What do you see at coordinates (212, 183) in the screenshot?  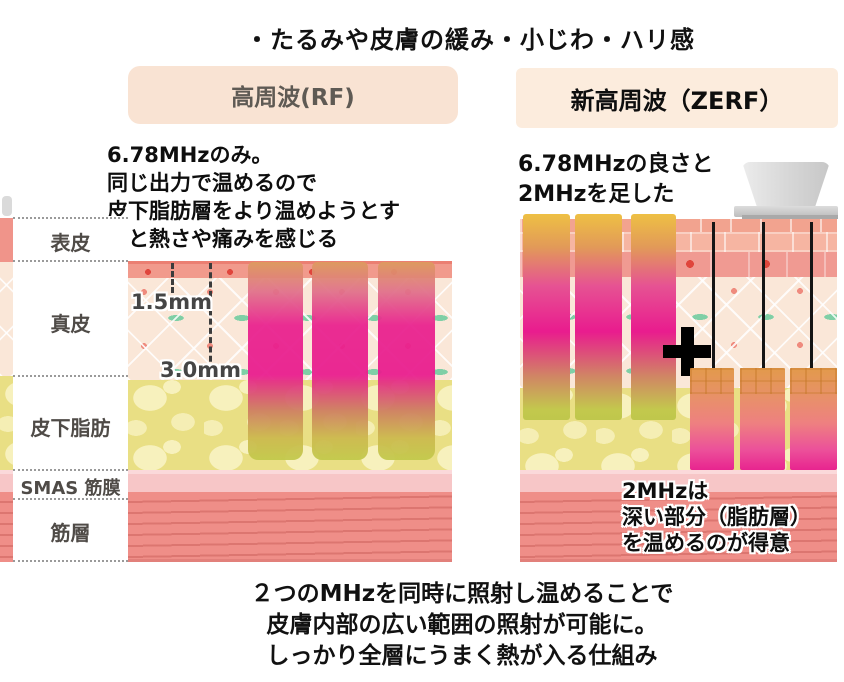 I see `left-description-line: 同じ出力で温めるので` at bounding box center [212, 183].